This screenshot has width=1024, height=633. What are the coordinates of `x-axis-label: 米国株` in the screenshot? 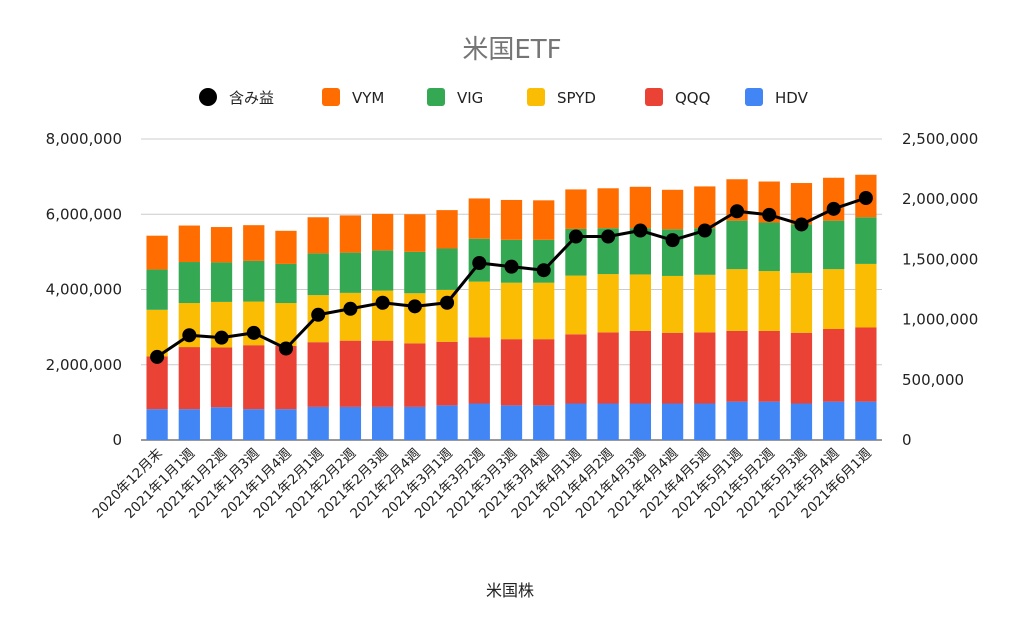 It's located at (510, 590).